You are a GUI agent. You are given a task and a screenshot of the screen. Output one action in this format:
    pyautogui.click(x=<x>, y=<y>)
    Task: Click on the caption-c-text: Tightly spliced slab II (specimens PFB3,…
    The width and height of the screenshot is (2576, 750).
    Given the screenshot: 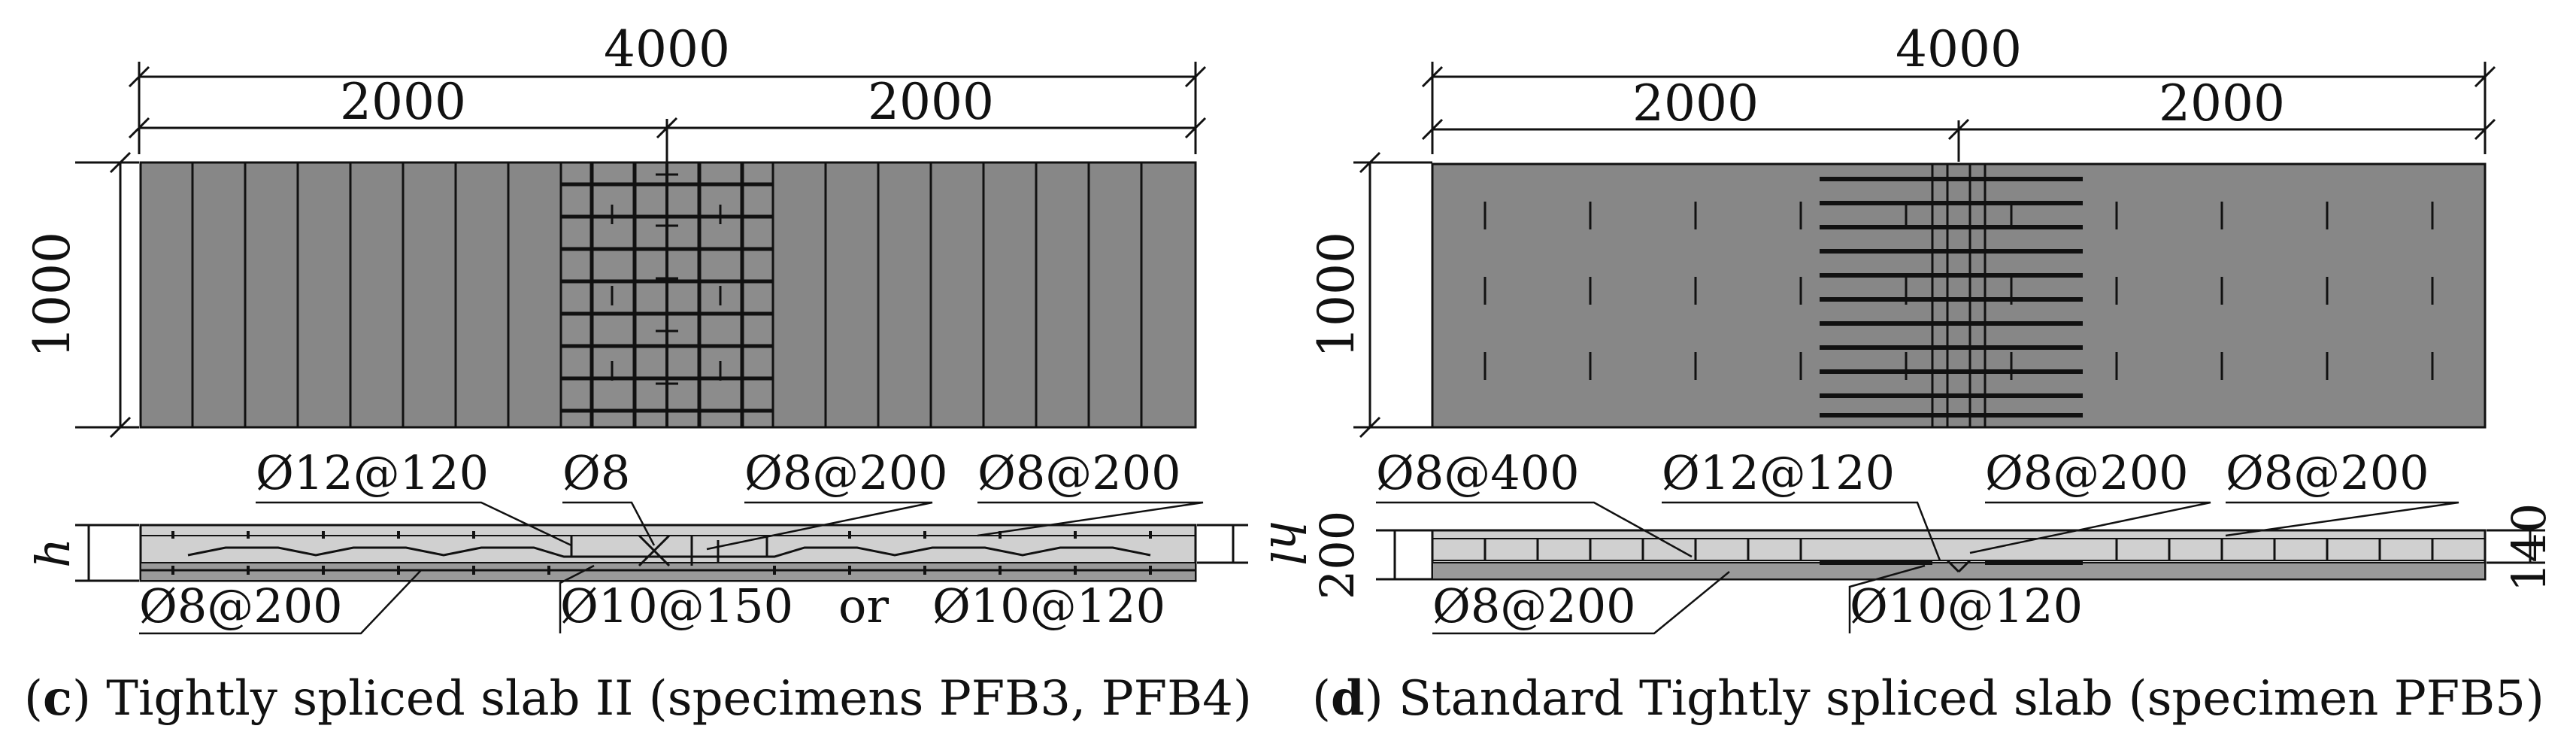 What is the action you would take?
    pyautogui.click(x=671, y=699)
    